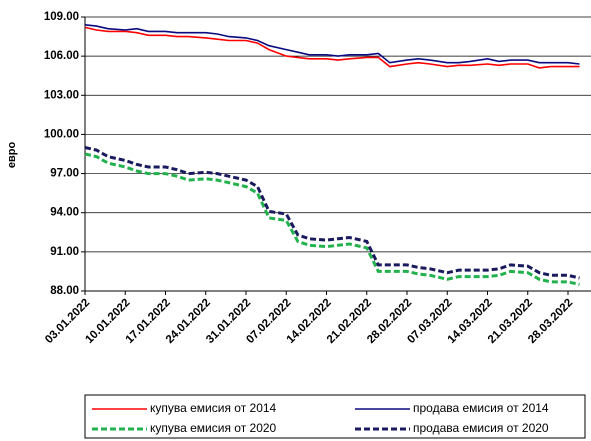 The width and height of the screenshot is (591, 441). I want to click on y-tick-label: 109.00, so click(61, 17).